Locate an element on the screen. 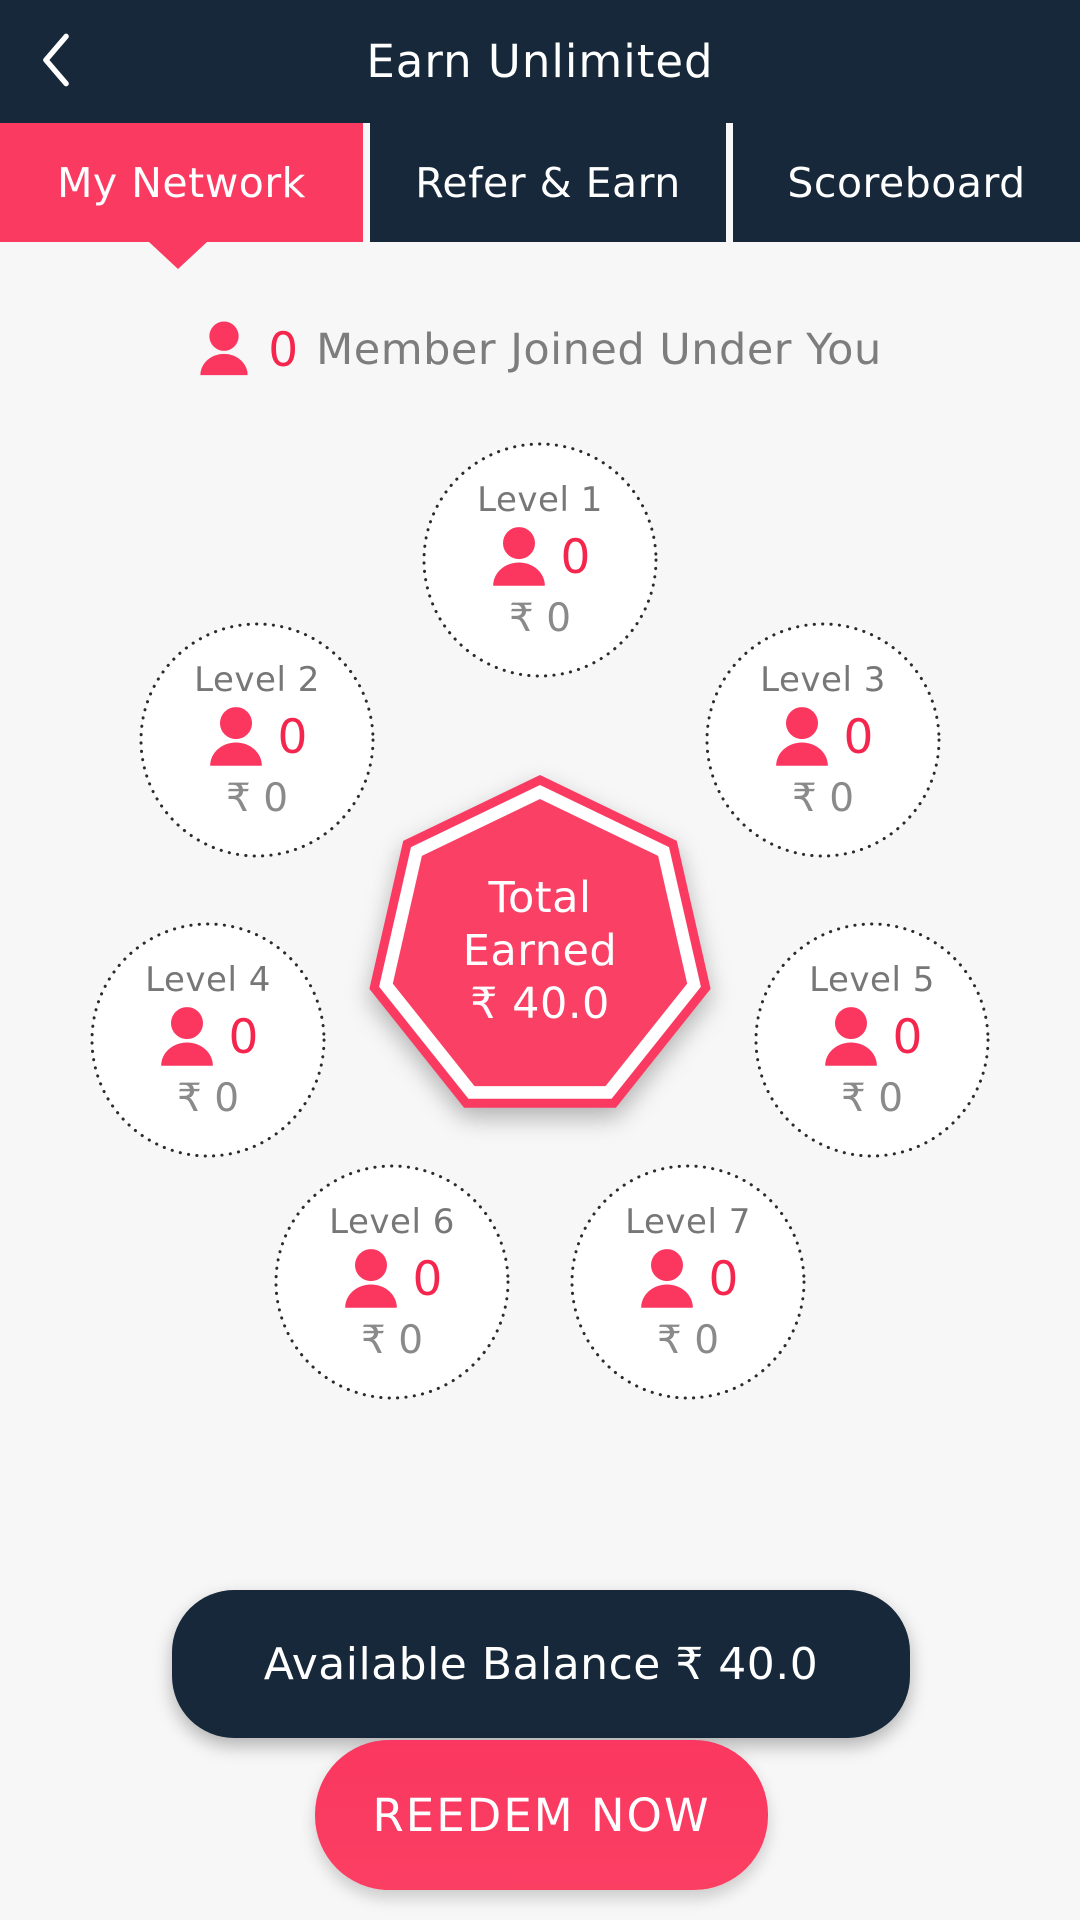 The width and height of the screenshot is (1080, 1920). chevron-left-icon is located at coordinates (56, 62).